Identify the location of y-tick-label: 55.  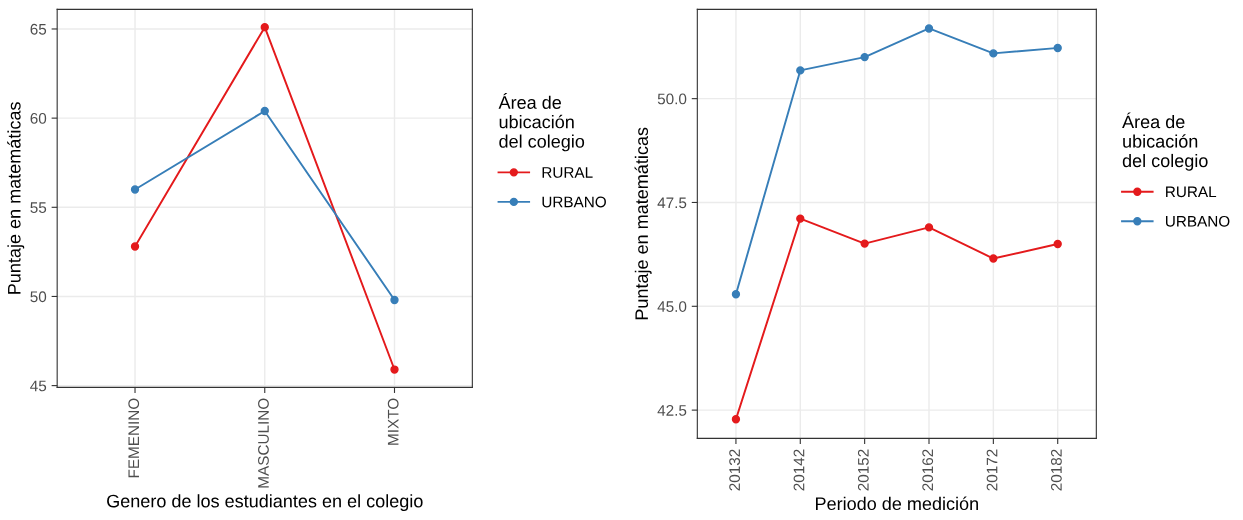
(38, 207).